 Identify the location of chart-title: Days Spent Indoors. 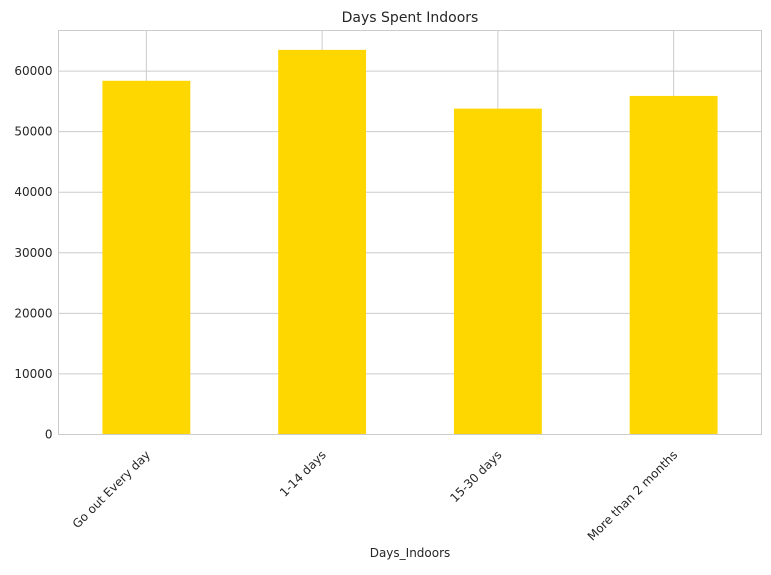
(410, 18).